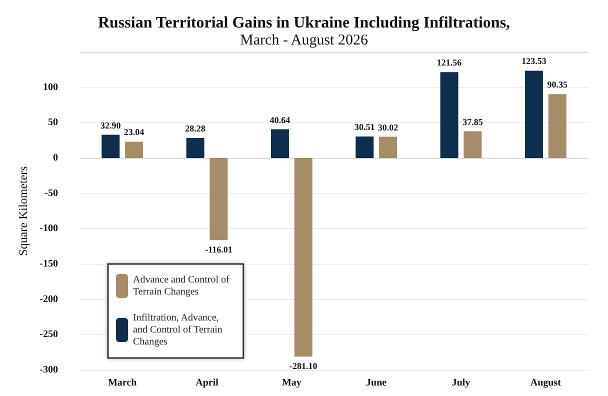 The height and width of the screenshot is (396, 608). I want to click on data-label: 123.53, so click(534, 61).